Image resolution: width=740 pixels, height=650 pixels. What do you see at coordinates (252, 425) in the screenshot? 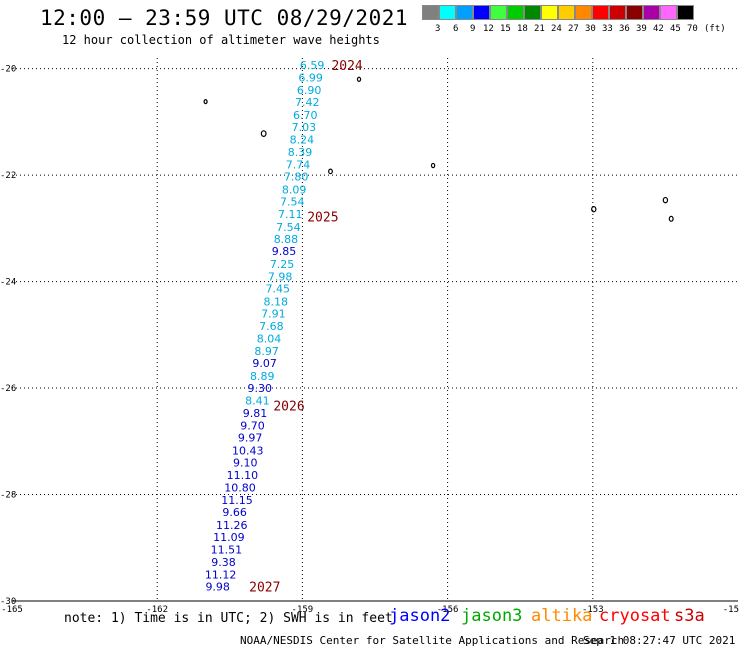
I see `wave-height-value: 9.70` at bounding box center [252, 425].